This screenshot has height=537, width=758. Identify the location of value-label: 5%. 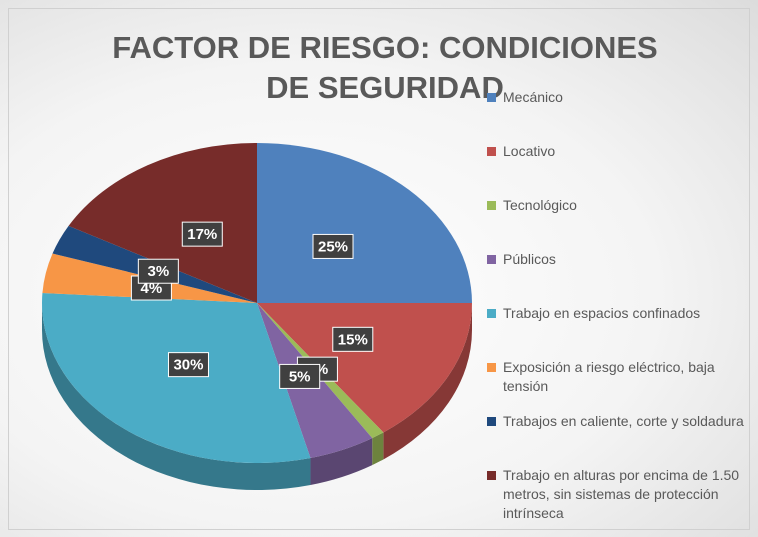
(300, 376).